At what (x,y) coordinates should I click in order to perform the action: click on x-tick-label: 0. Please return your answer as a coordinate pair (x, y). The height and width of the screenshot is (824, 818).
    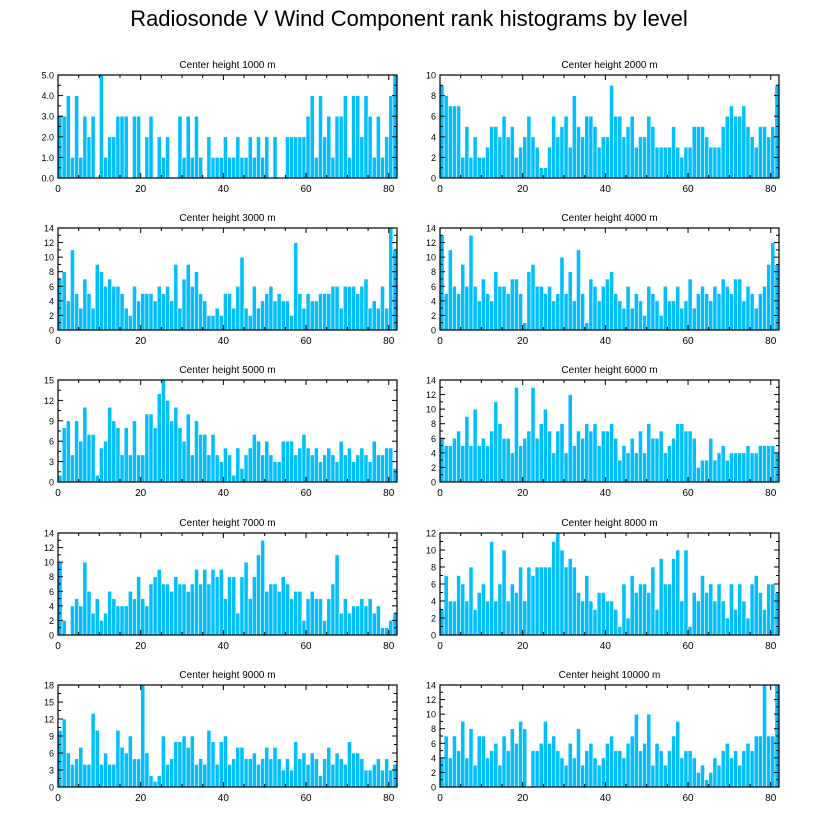
    Looking at the image, I should click on (440, 493).